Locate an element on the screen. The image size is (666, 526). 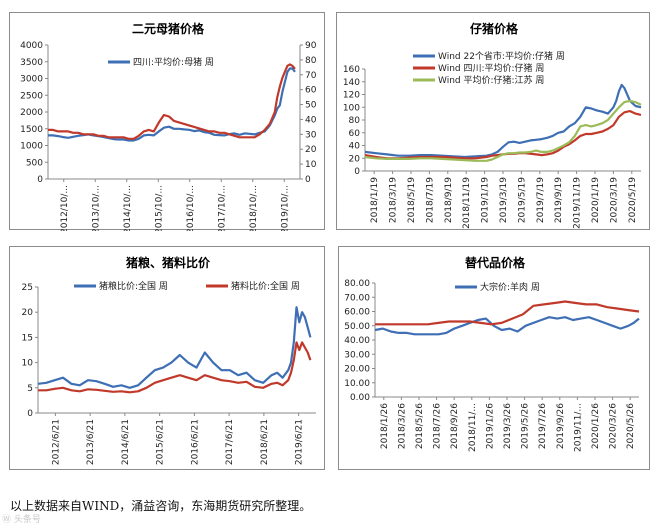
x-tick-label: 2018/7/26 is located at coordinates (438, 426).